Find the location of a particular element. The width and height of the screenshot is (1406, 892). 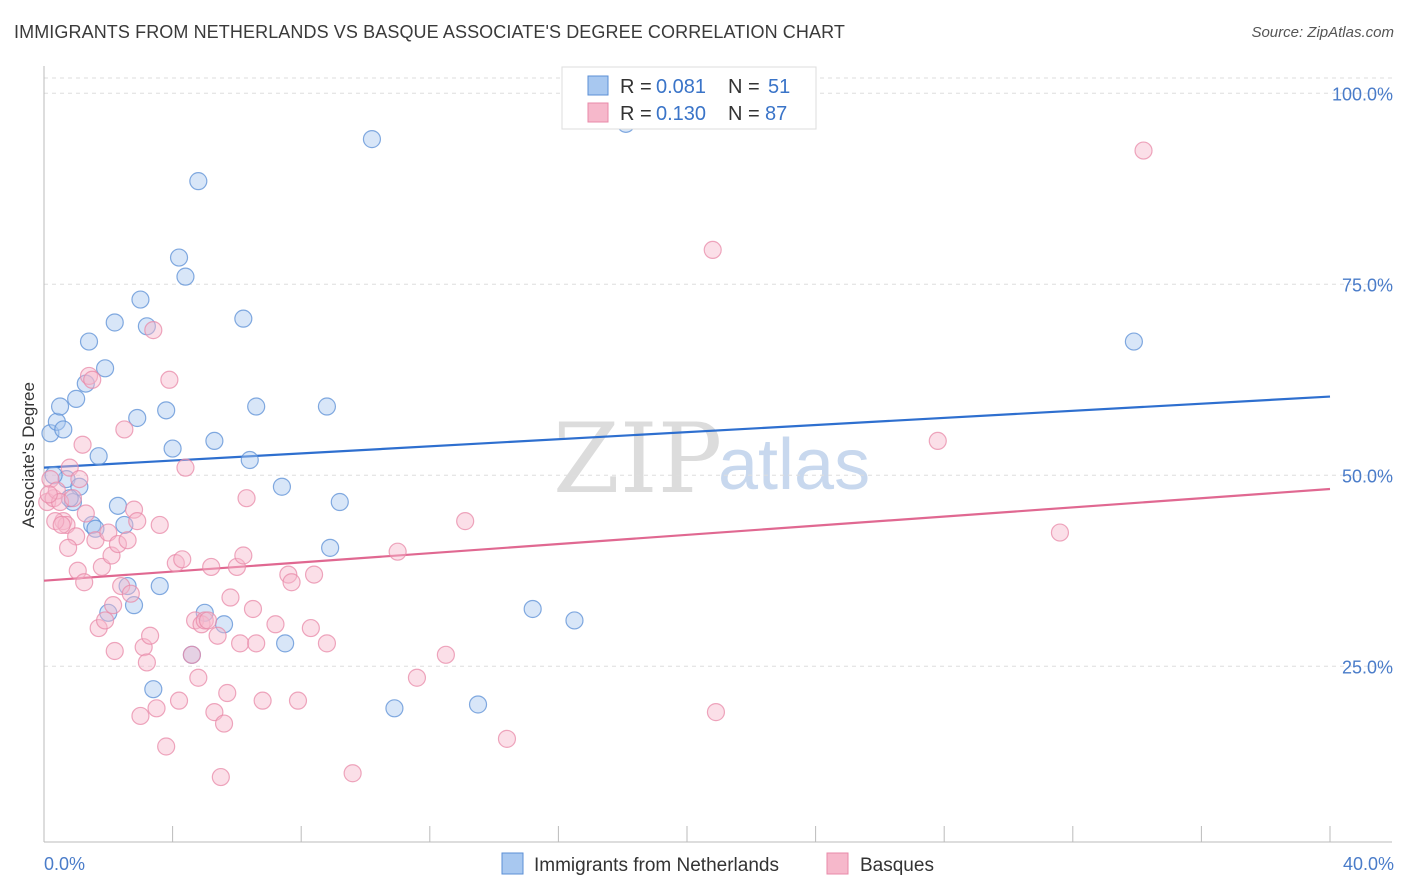

legend-swatch-pink is located at coordinates (598, 112).